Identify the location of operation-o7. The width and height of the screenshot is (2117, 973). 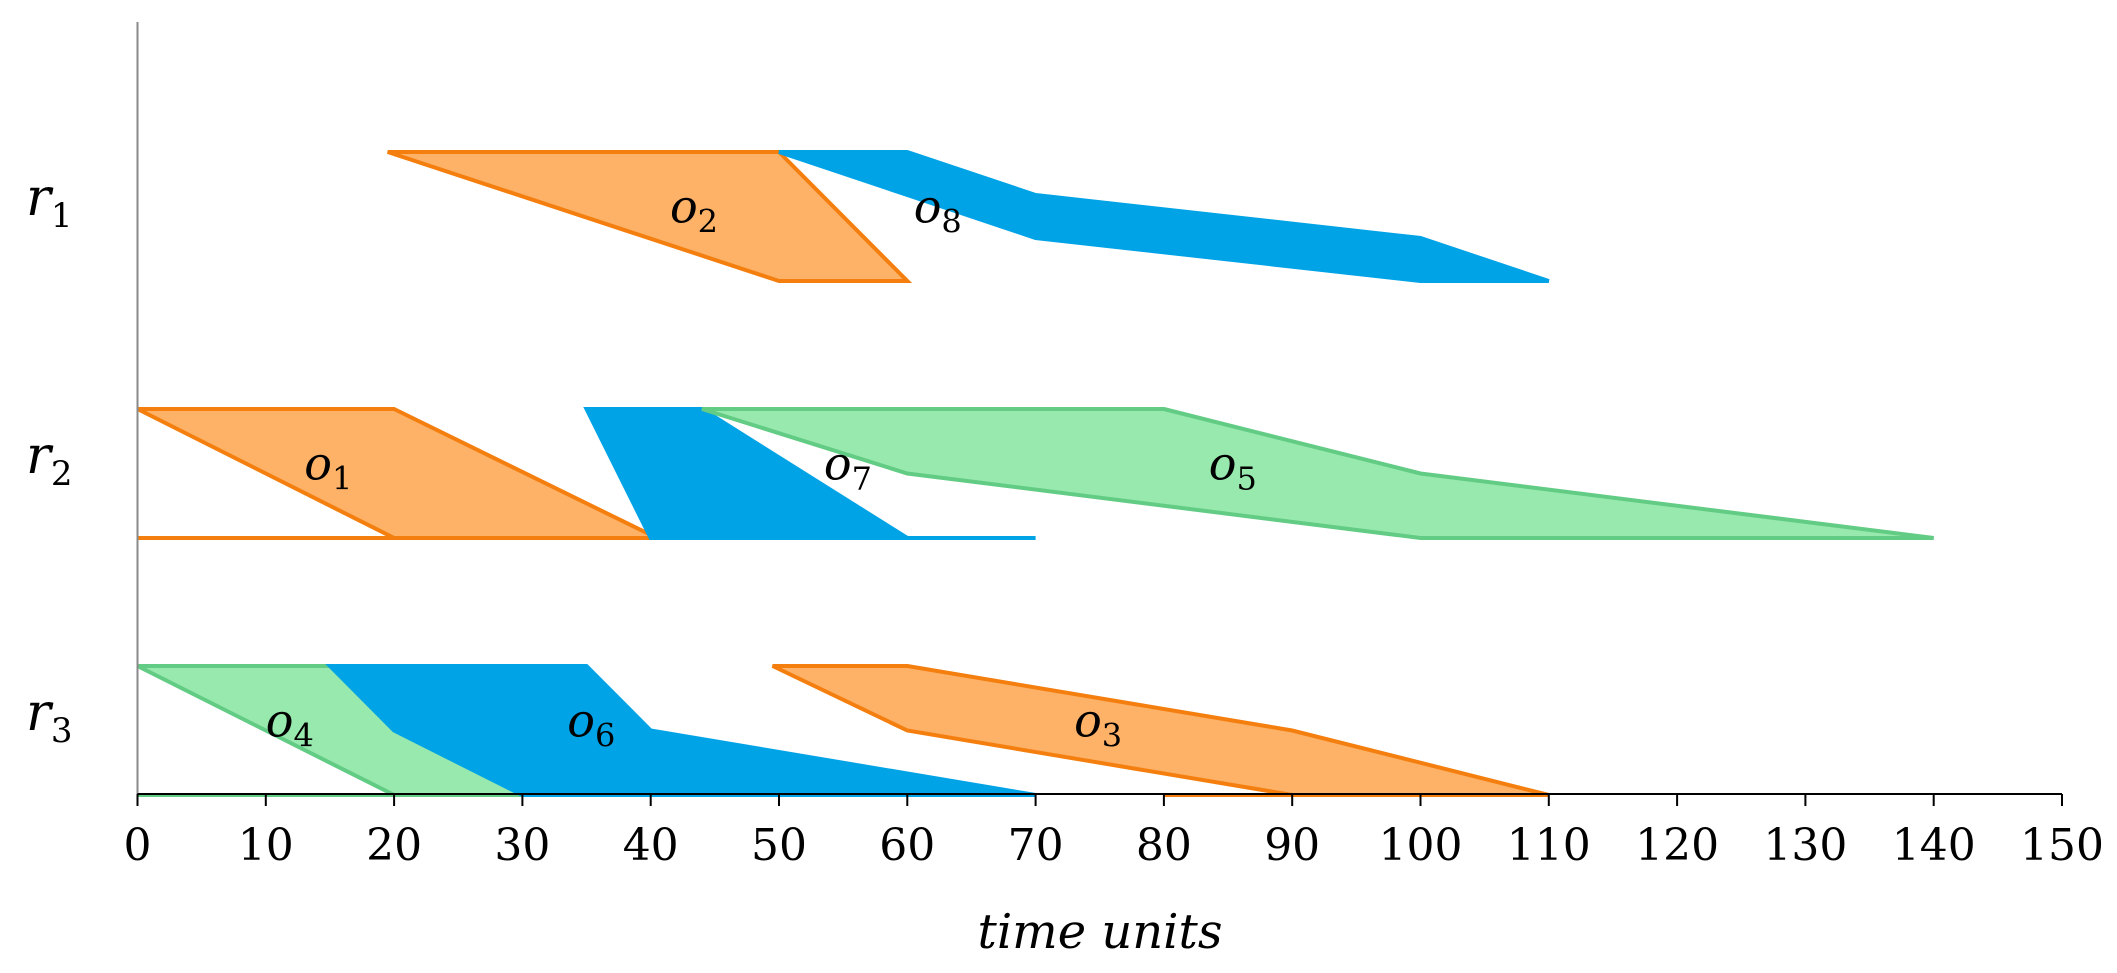
(809, 473).